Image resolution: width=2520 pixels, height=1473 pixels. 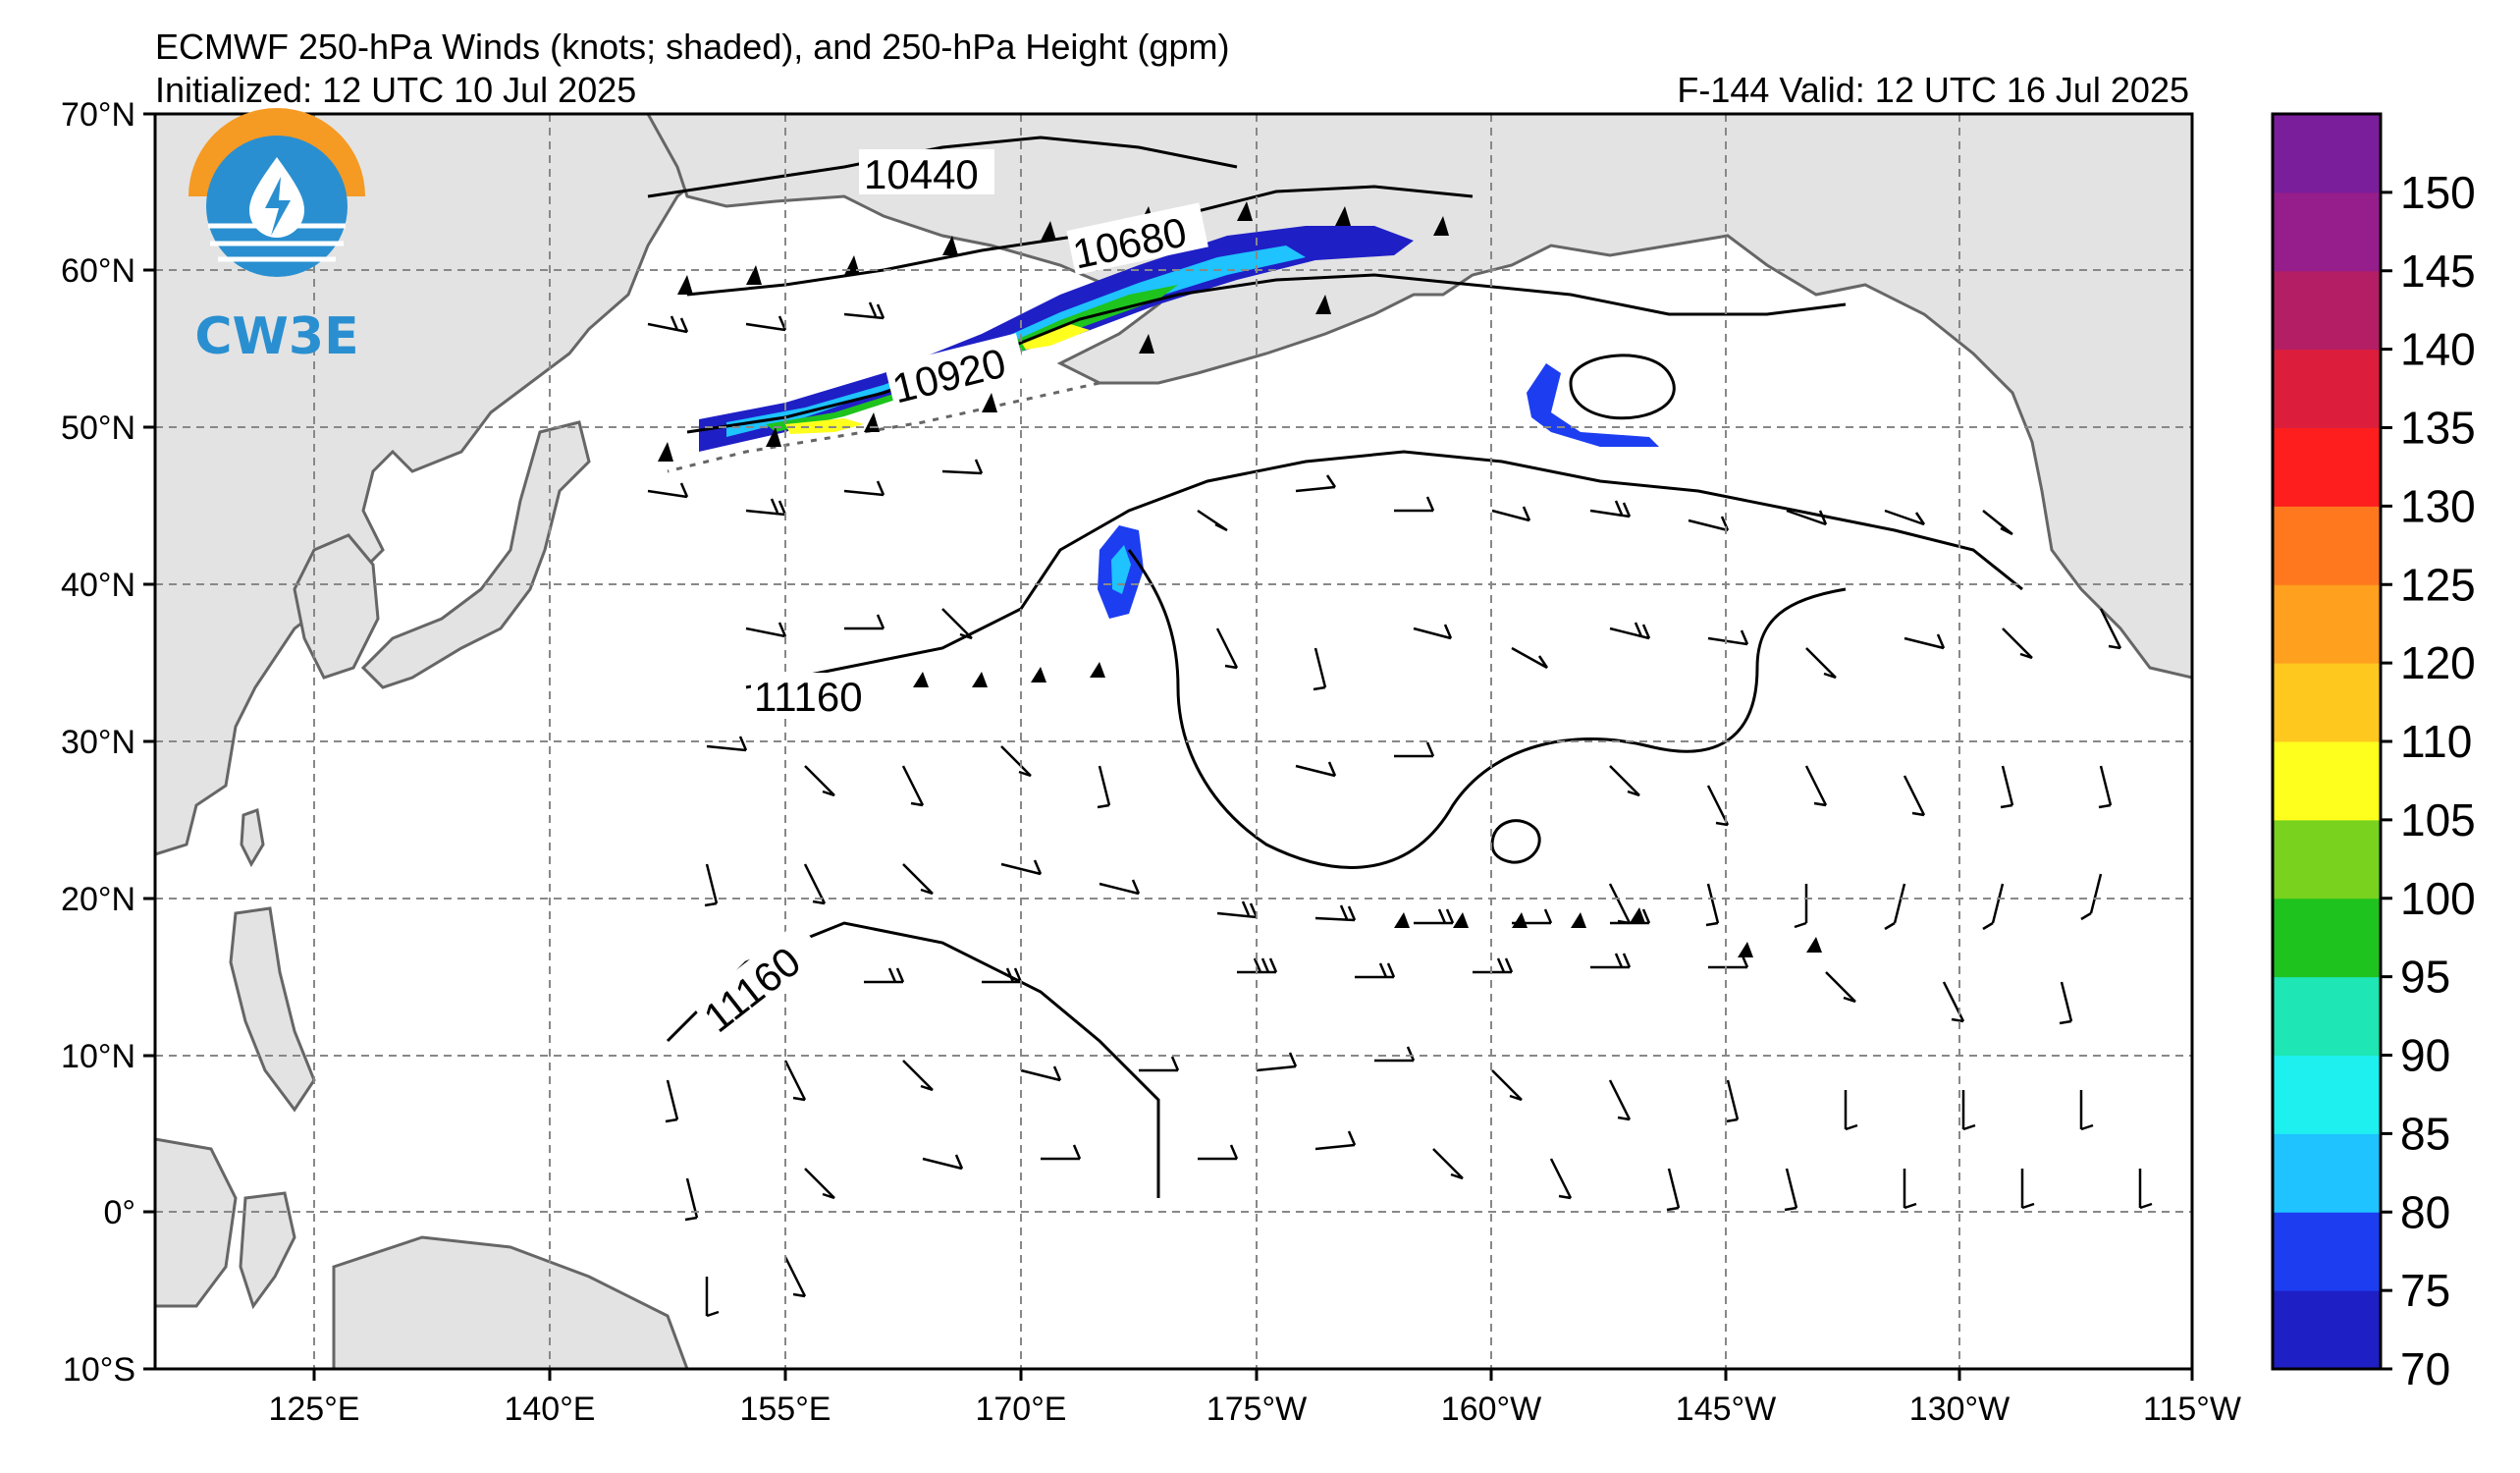 What do you see at coordinates (883, 427) in the screenshot?
I see `aleutian-islands` at bounding box center [883, 427].